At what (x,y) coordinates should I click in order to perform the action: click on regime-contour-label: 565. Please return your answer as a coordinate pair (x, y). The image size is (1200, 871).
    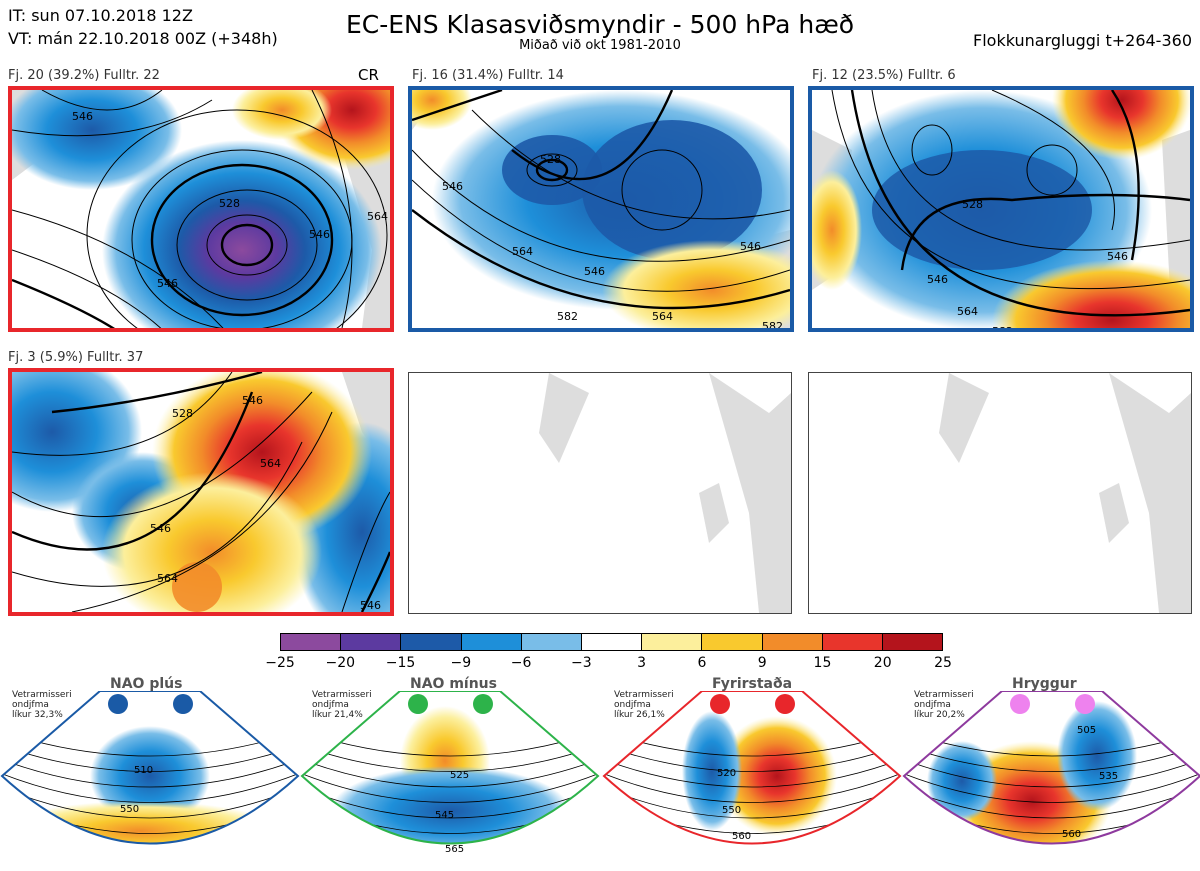
    Looking at the image, I should click on (454, 849).